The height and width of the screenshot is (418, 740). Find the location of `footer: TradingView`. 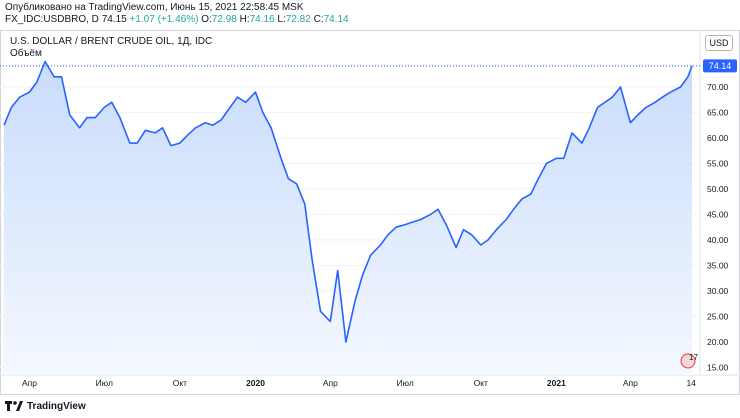

footer: TradingView is located at coordinates (45, 406).